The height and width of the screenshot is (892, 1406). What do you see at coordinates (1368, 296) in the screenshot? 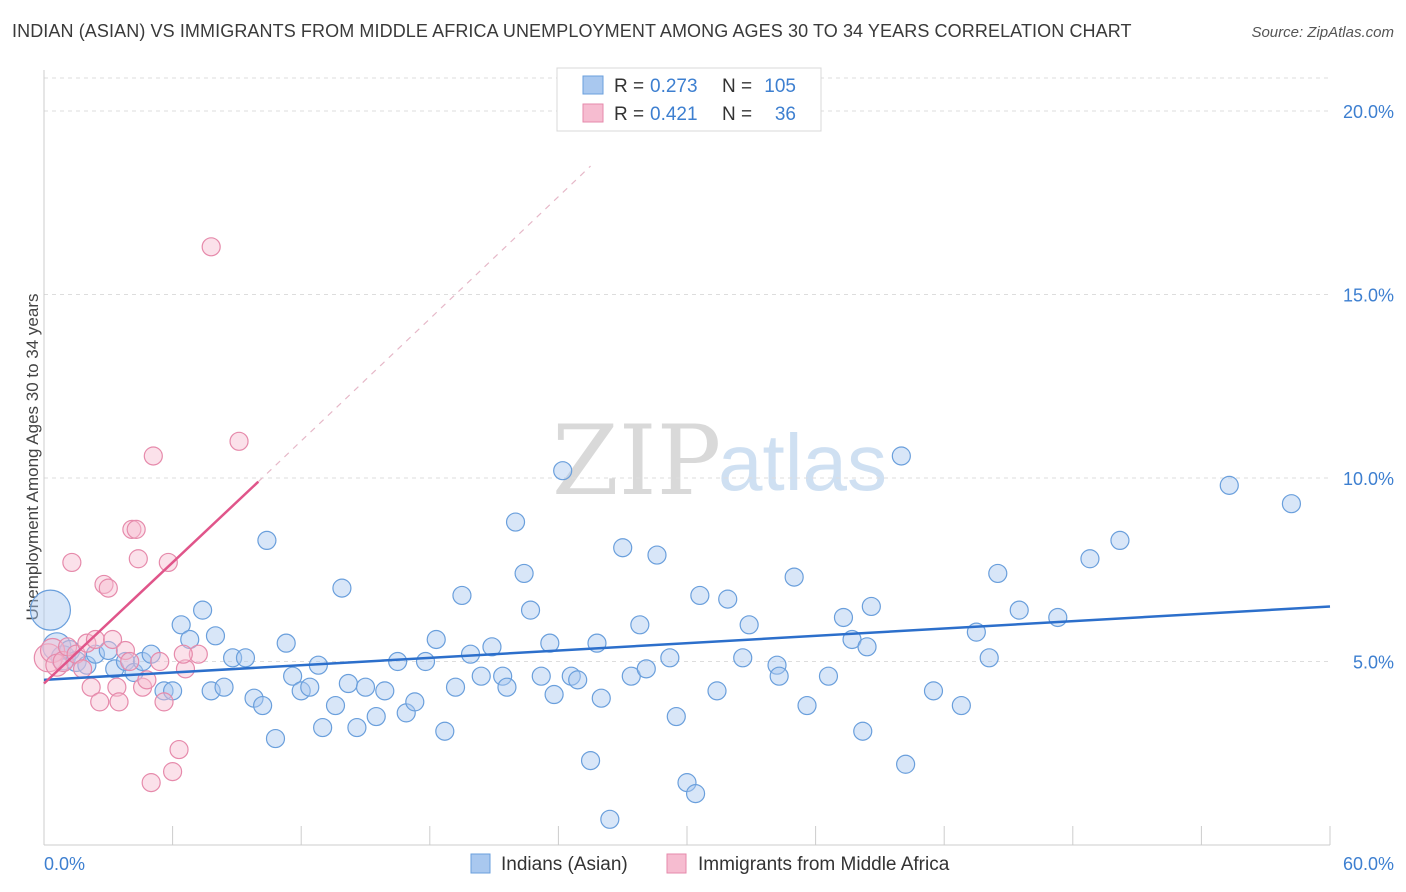
I see `y-tick-label-2: 15.0%` at bounding box center [1368, 296].